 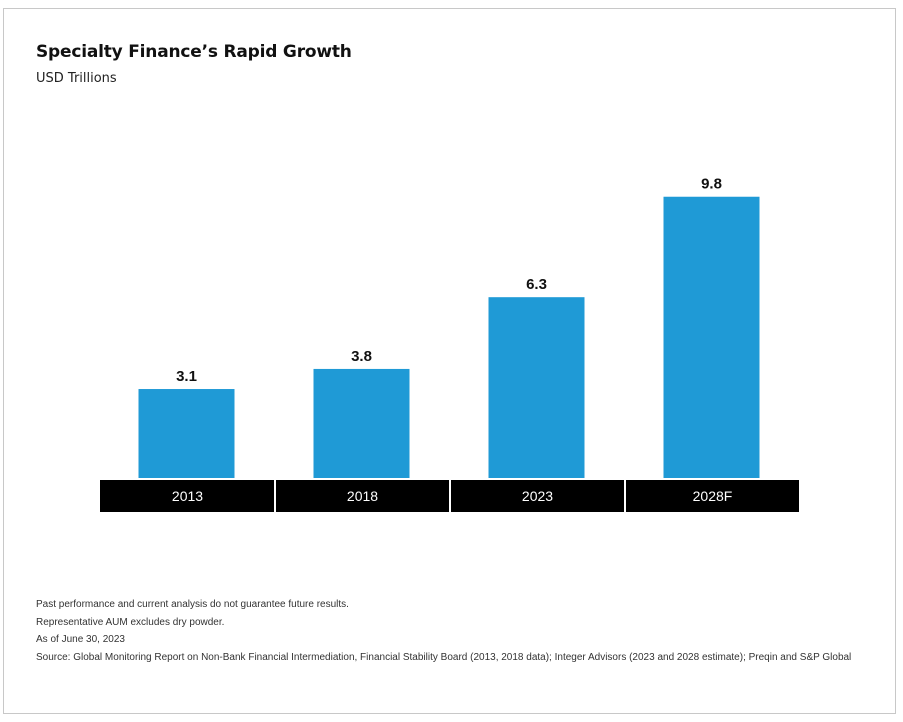 What do you see at coordinates (186, 433) in the screenshot?
I see `bar-2013` at bounding box center [186, 433].